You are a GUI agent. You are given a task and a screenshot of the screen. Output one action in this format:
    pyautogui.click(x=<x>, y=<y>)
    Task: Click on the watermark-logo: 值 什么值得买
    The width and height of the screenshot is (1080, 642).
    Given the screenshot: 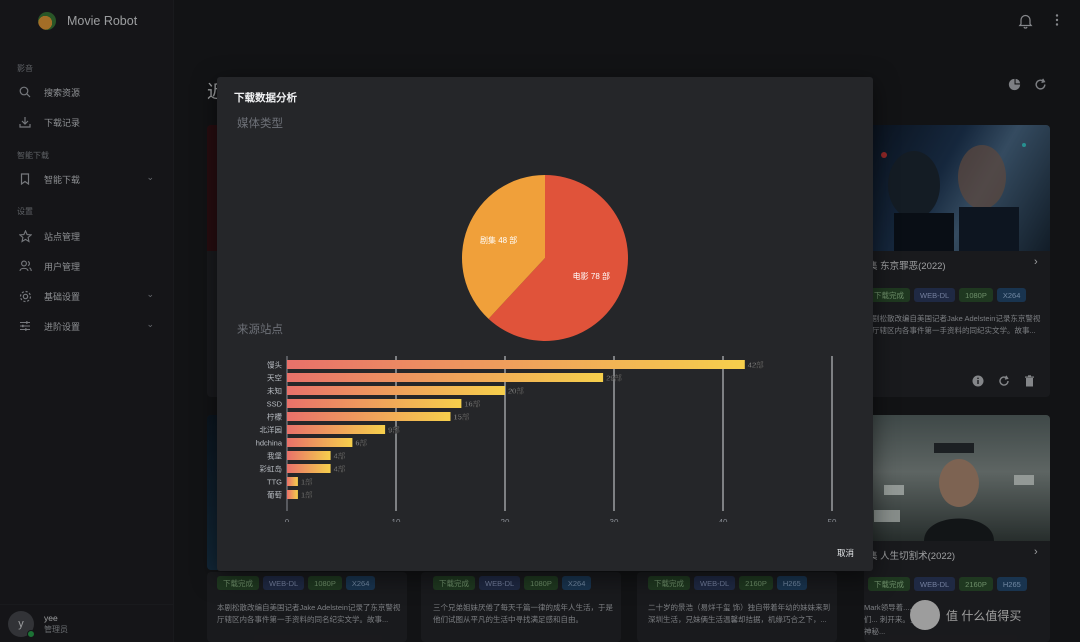 What is the action you would take?
    pyautogui.click(x=965, y=615)
    